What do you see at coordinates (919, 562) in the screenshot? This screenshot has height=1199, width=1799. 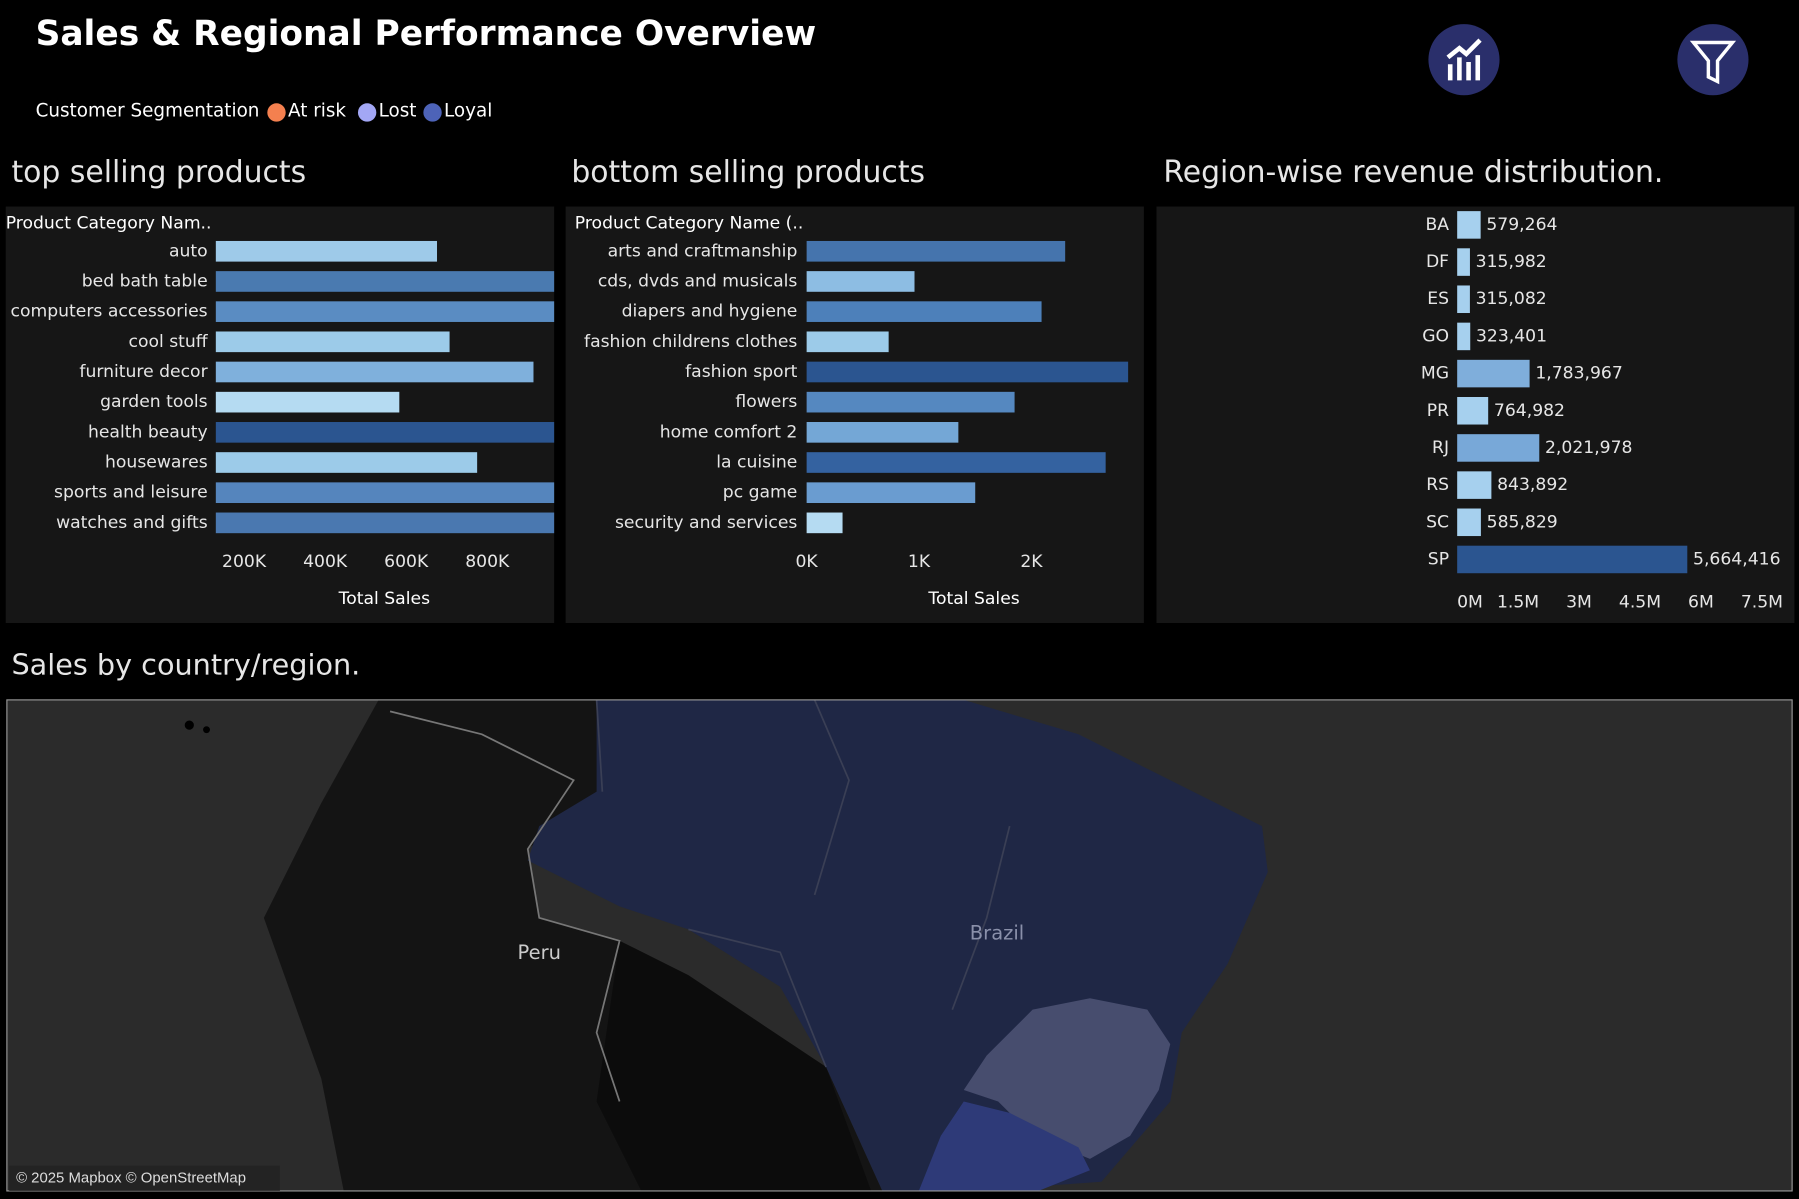 I see `x-tick-label: 1K` at bounding box center [919, 562].